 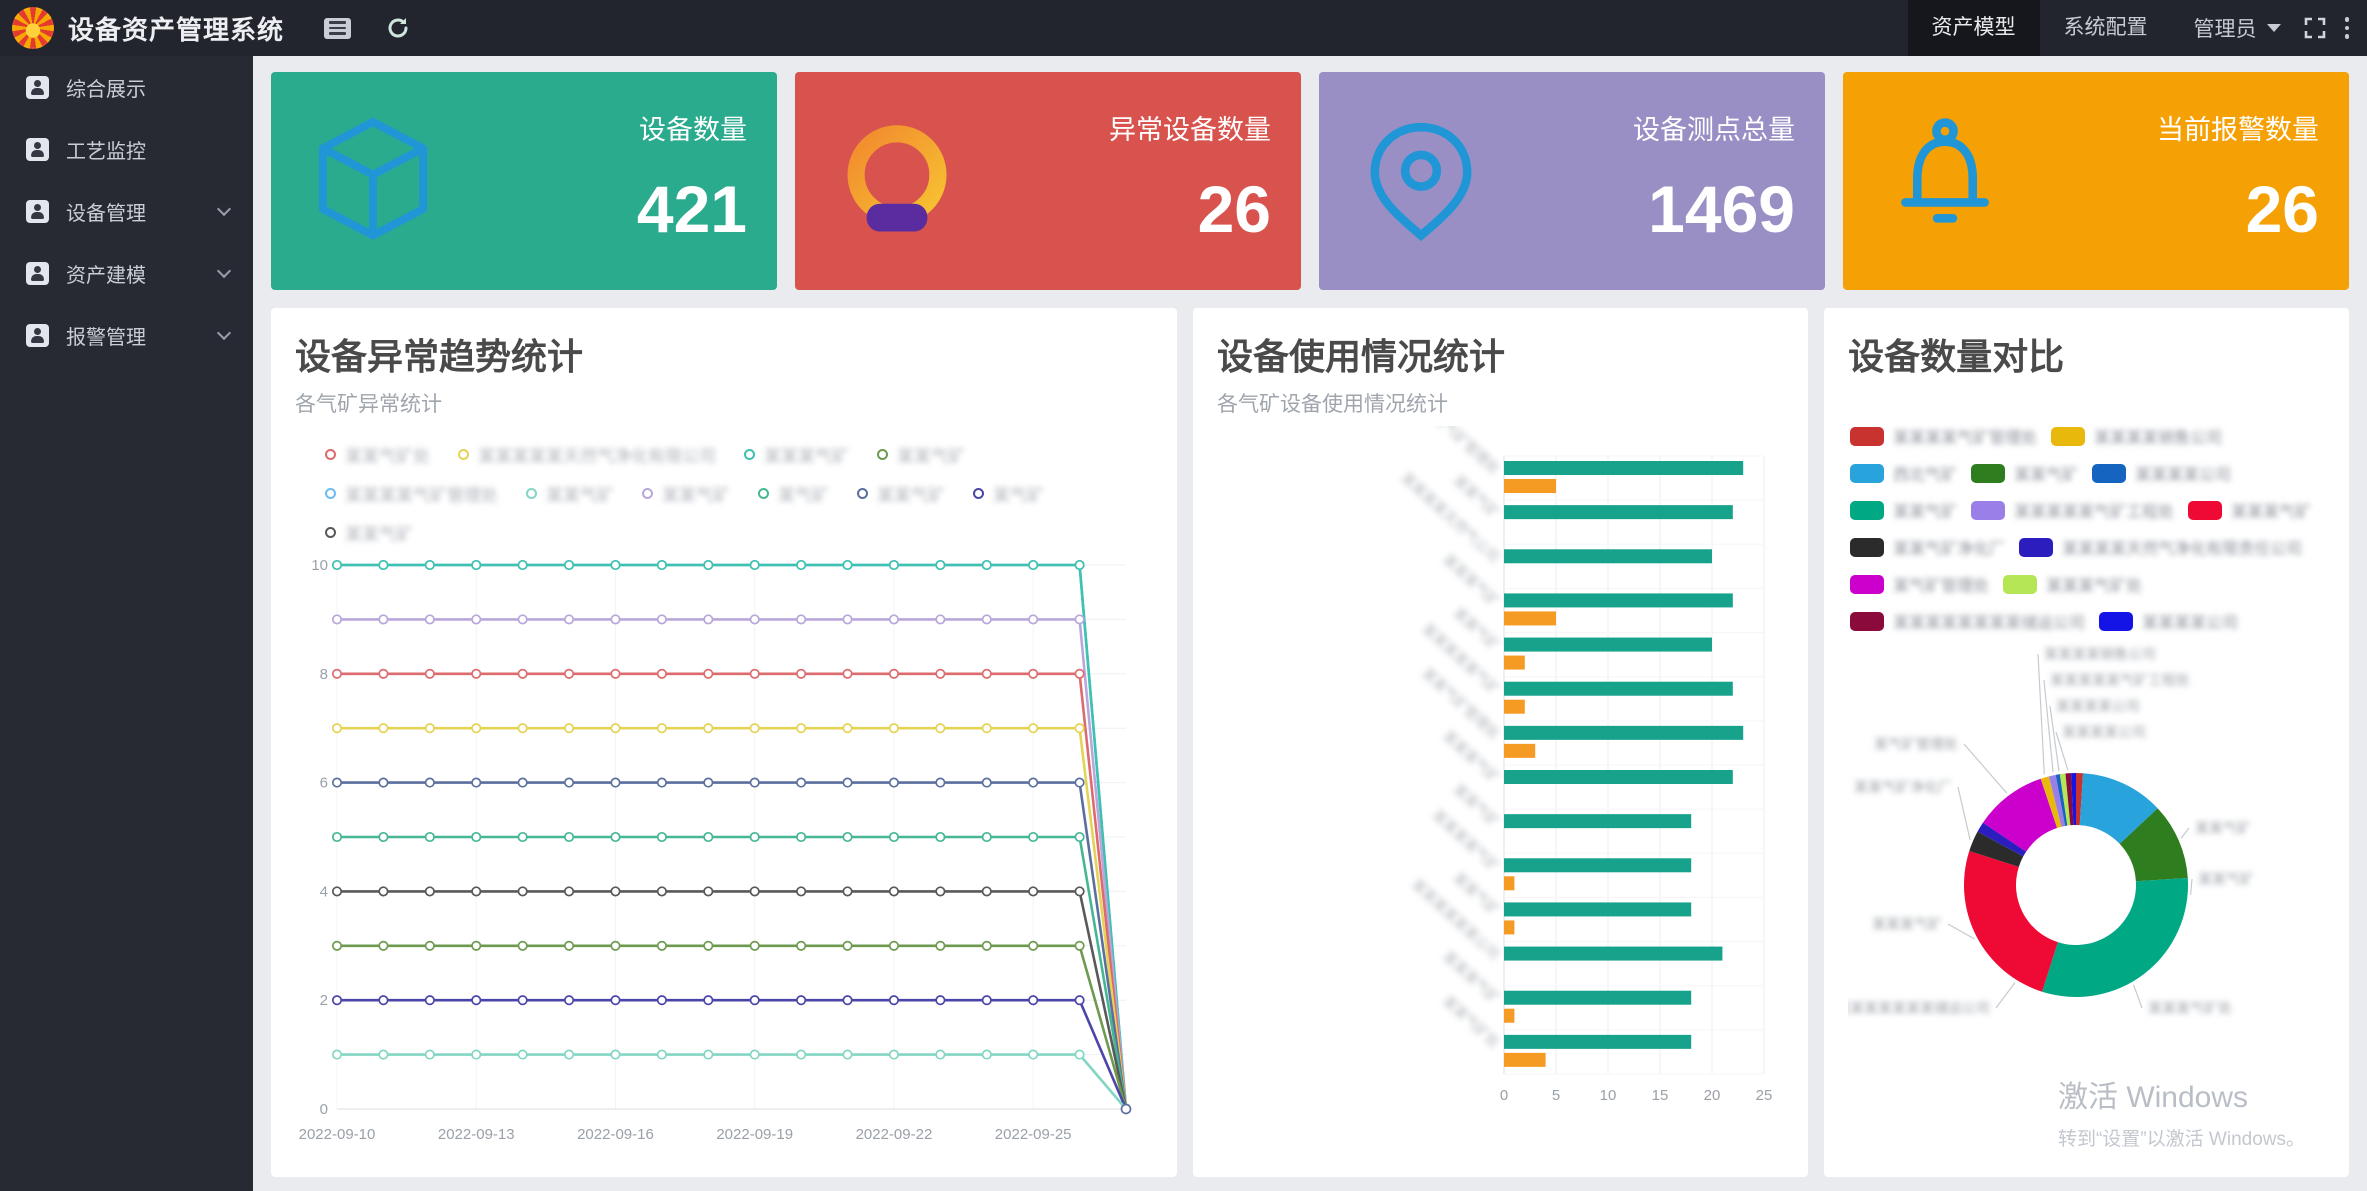 I want to click on legend-item: 某某气矿净化厂, so click(x=1927, y=547).